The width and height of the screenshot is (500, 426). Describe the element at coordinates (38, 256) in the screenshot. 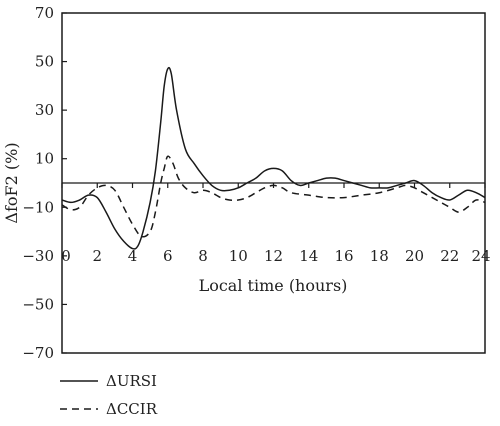

I see `y-tick-label: −30` at that location.